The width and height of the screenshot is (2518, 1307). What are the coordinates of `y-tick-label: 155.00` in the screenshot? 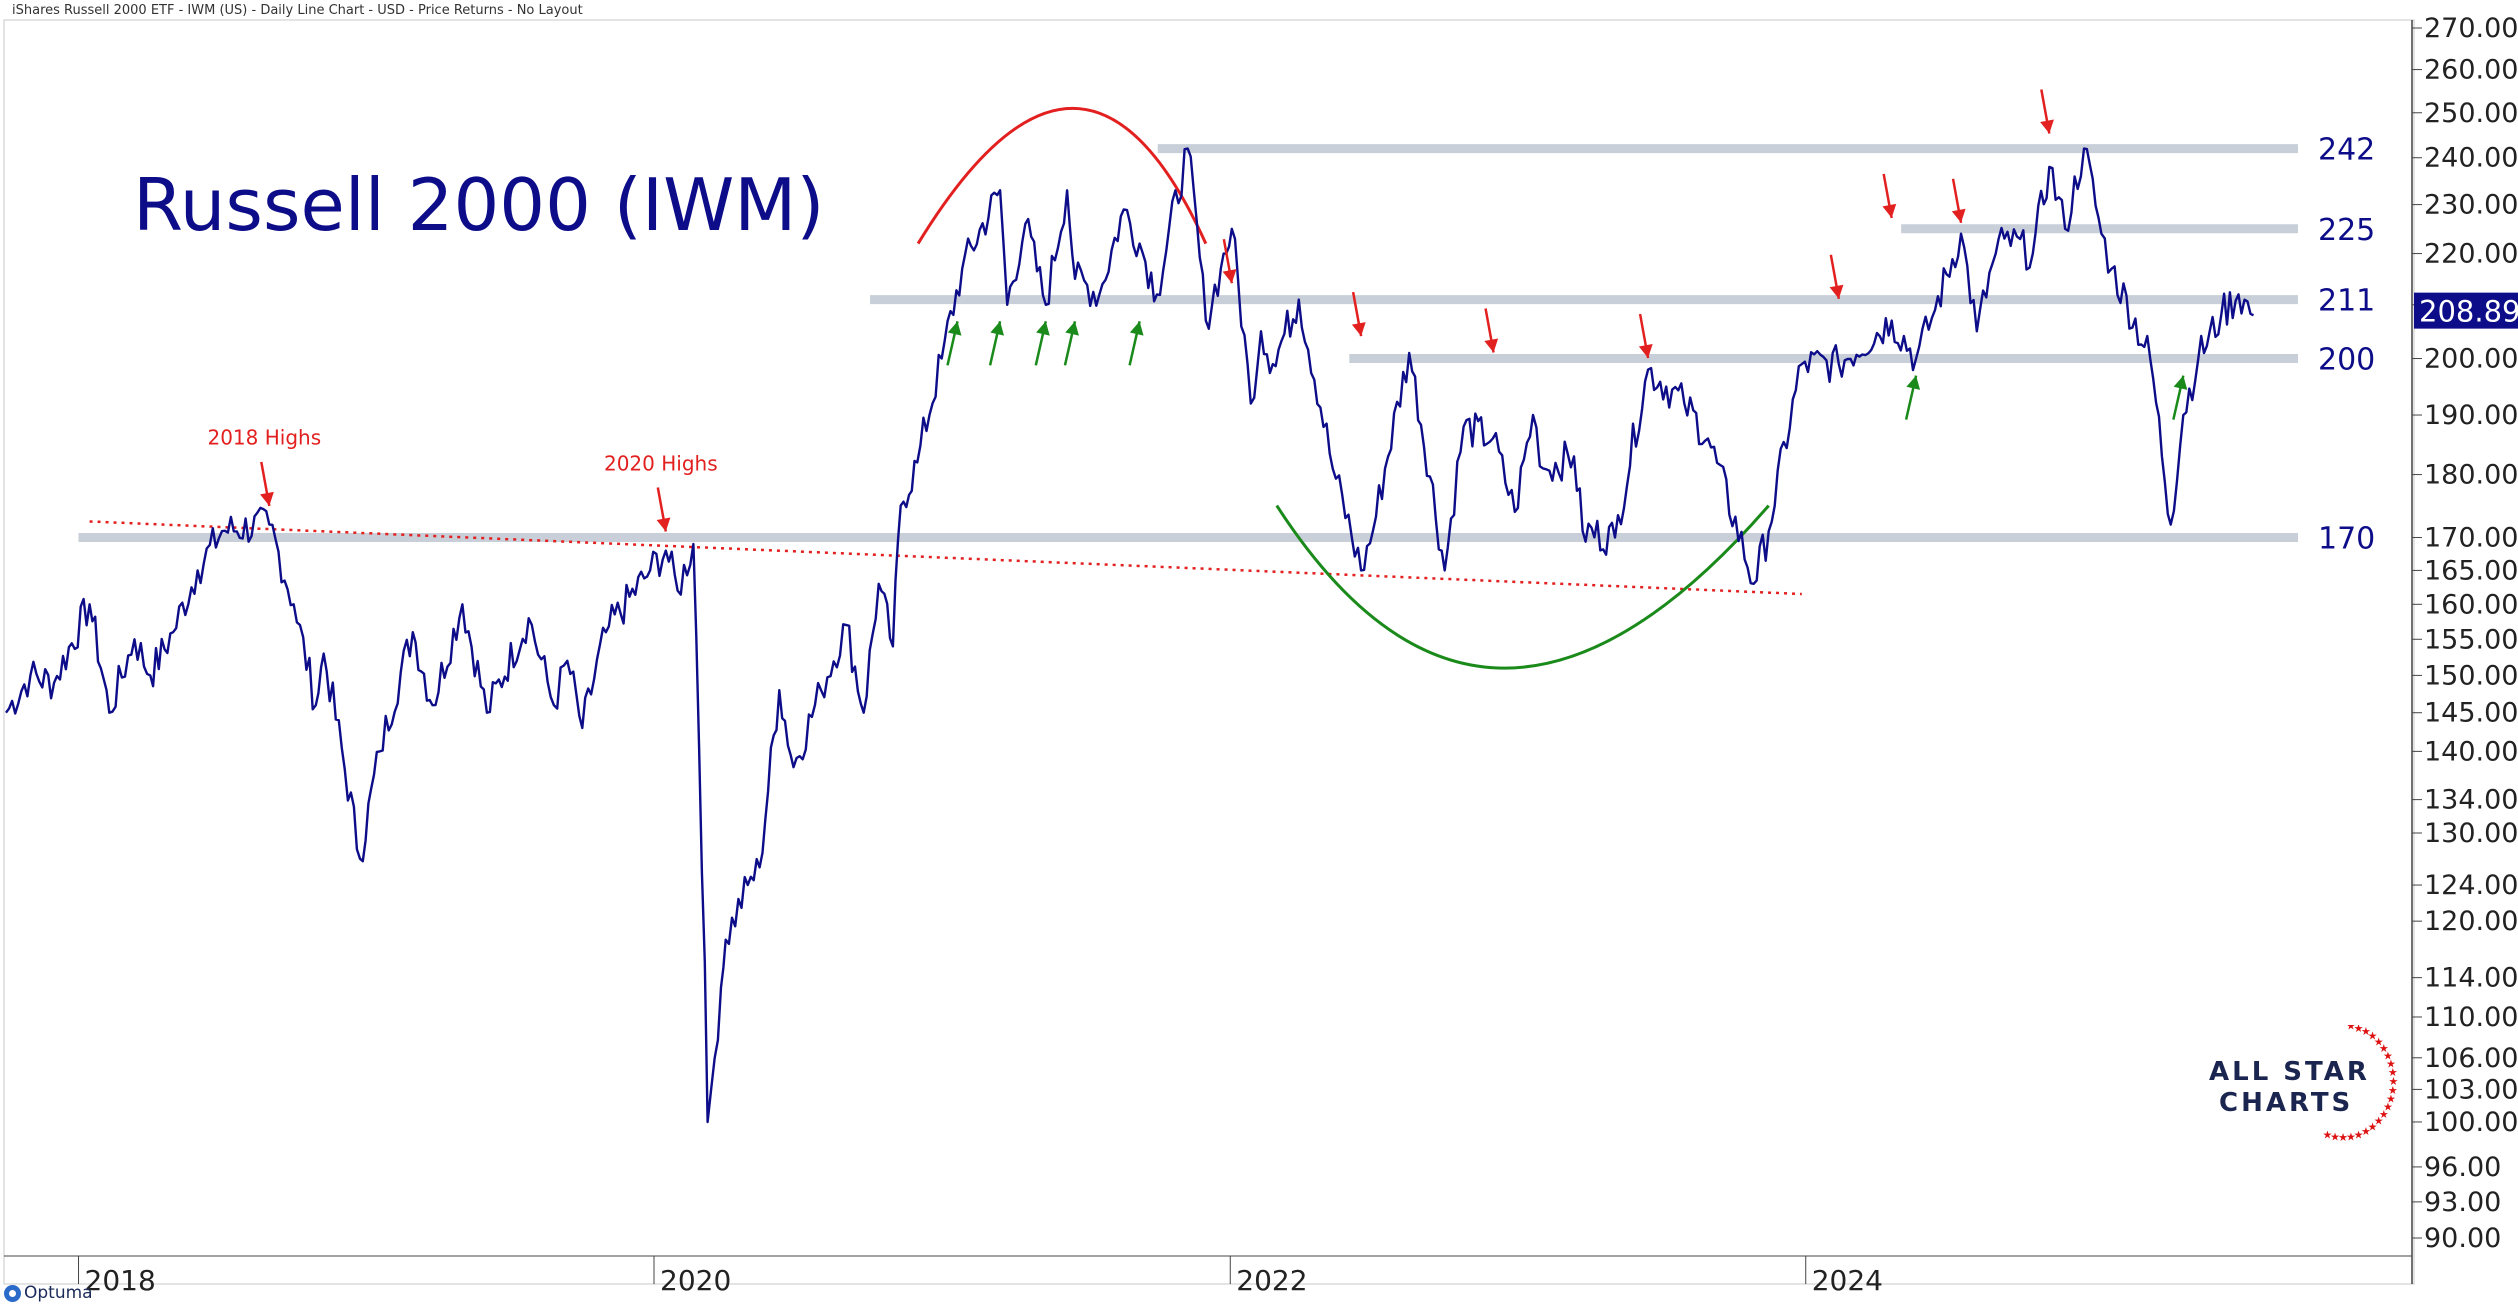 It's located at (2471, 639).